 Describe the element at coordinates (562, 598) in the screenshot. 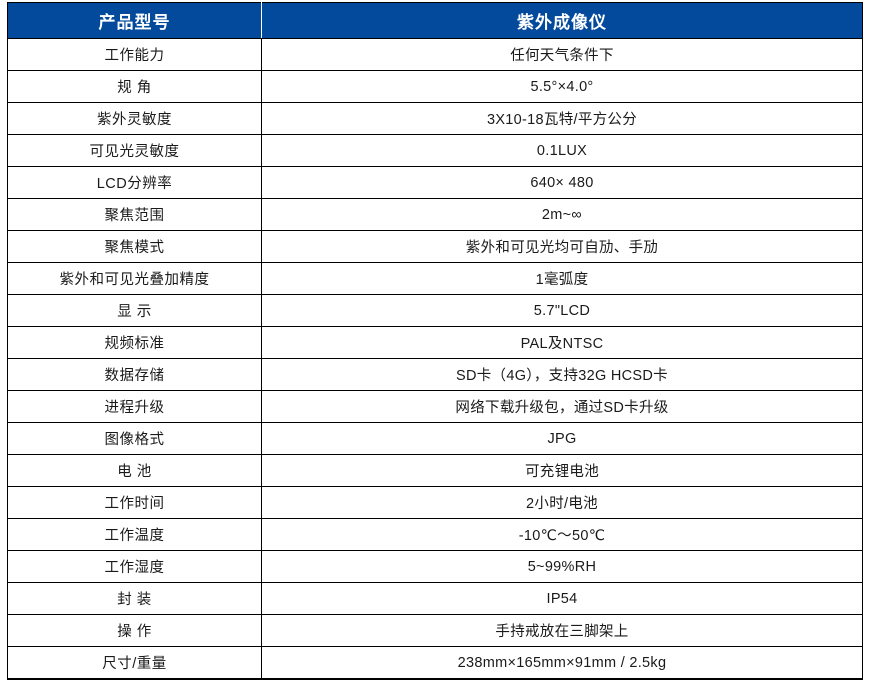

I see `spec-value-cell: IP54` at that location.